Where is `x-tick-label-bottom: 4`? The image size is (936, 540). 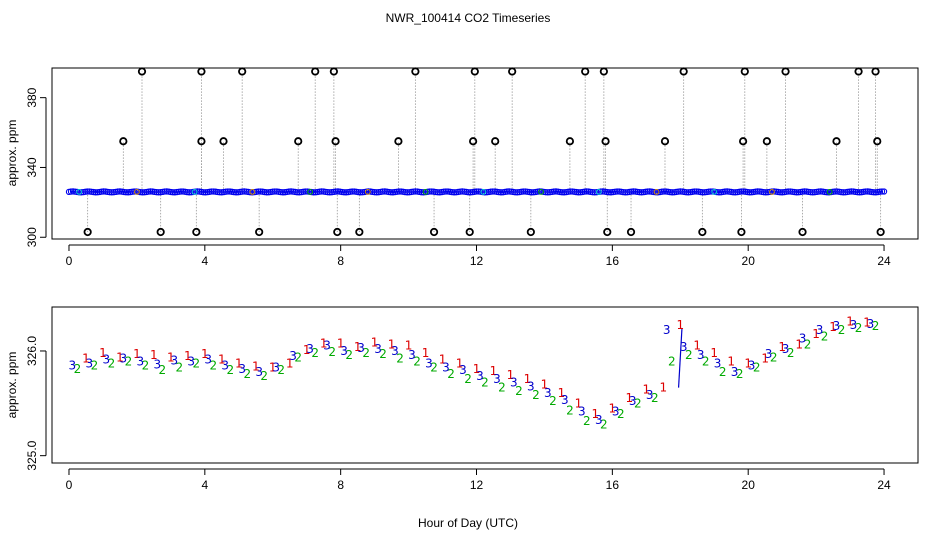
x-tick-label-bottom: 4 is located at coordinates (204, 485).